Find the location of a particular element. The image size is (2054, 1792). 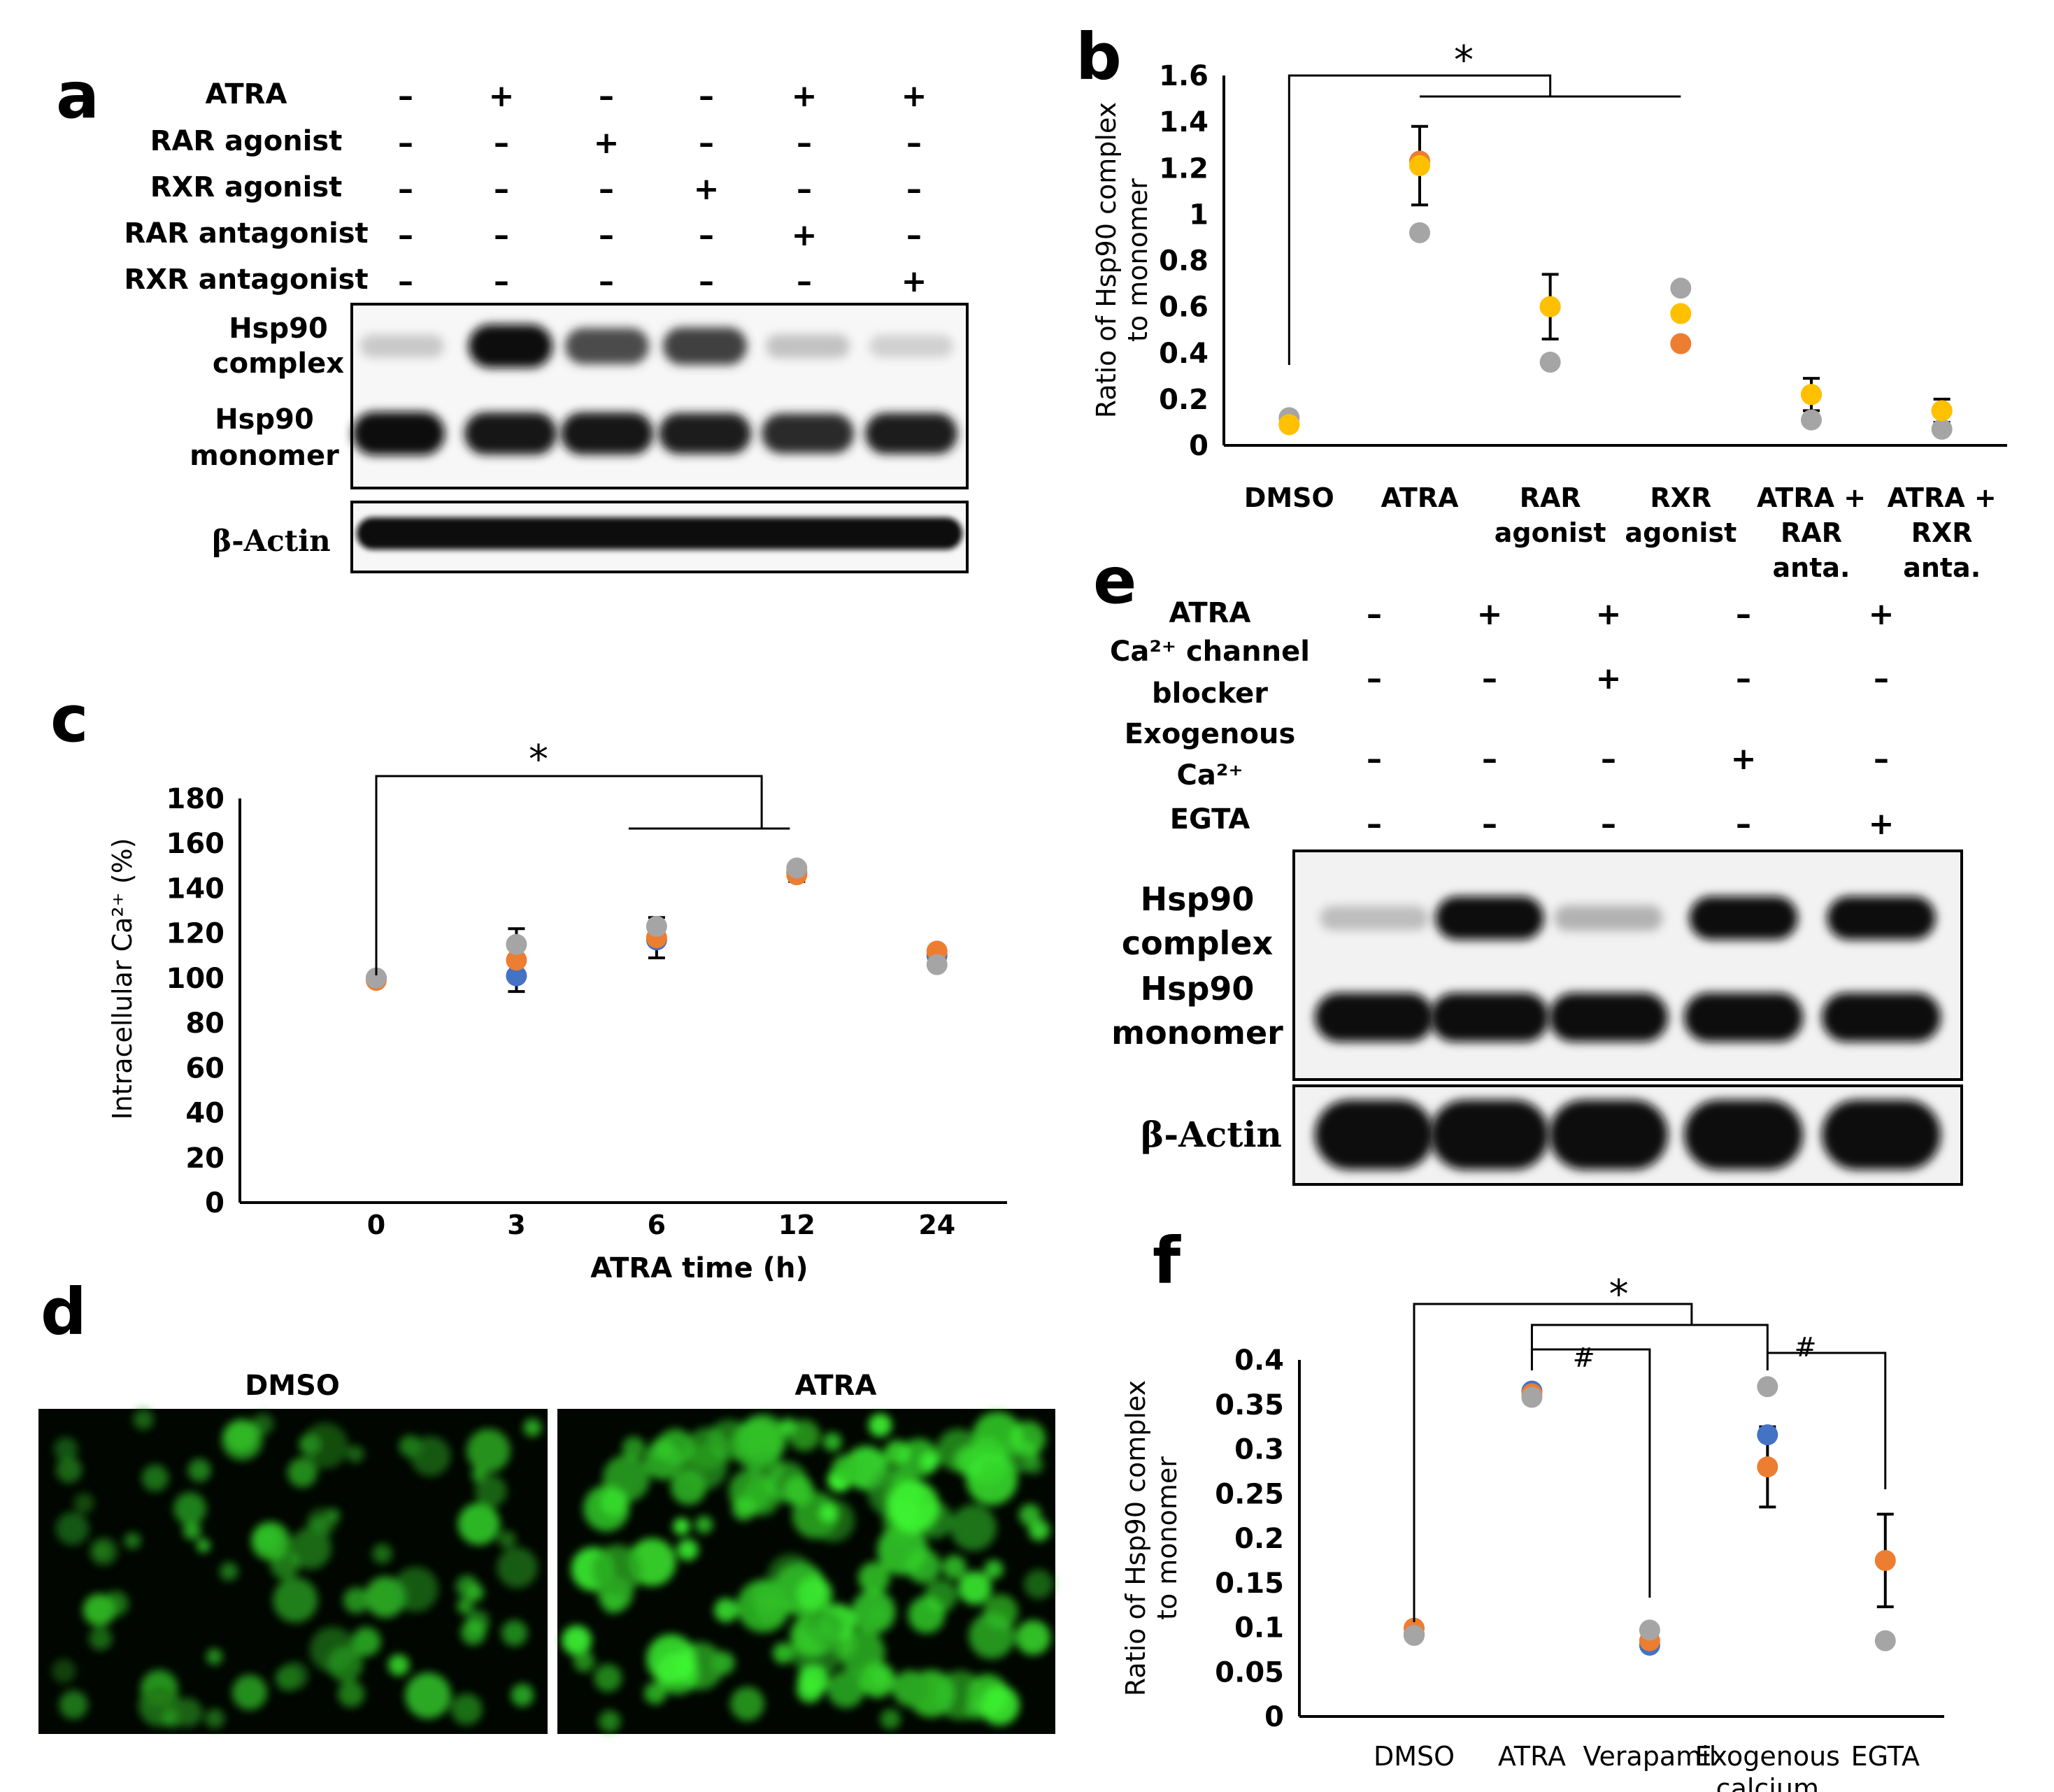

panel-a-row-label-3: RAR antagonist is located at coordinates (246, 233).